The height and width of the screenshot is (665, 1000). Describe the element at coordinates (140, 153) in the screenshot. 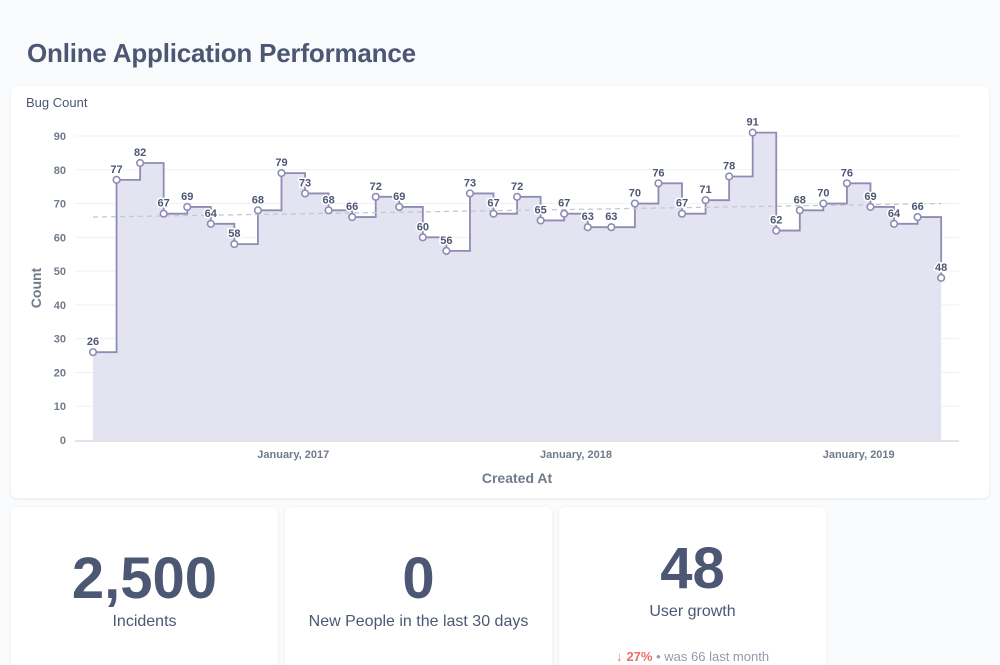

I see `data-label: 82` at that location.